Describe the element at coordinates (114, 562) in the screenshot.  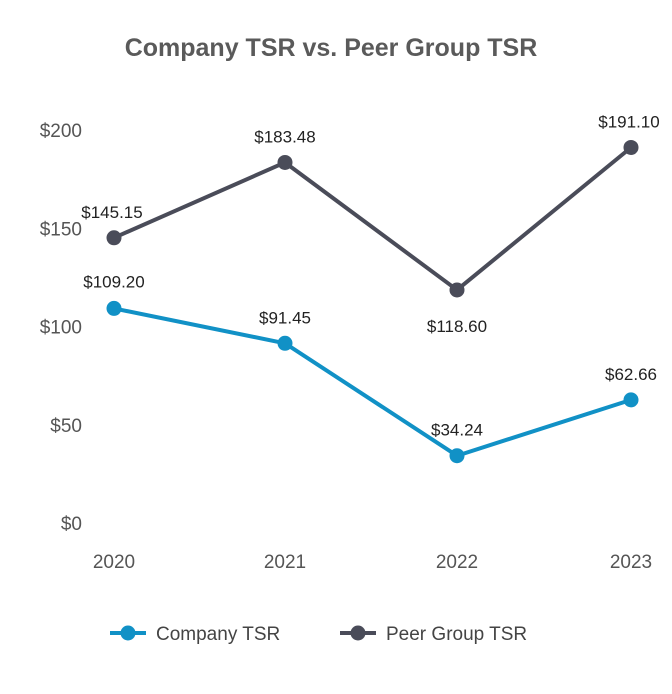
I see `x-tick-label: 2020` at that location.